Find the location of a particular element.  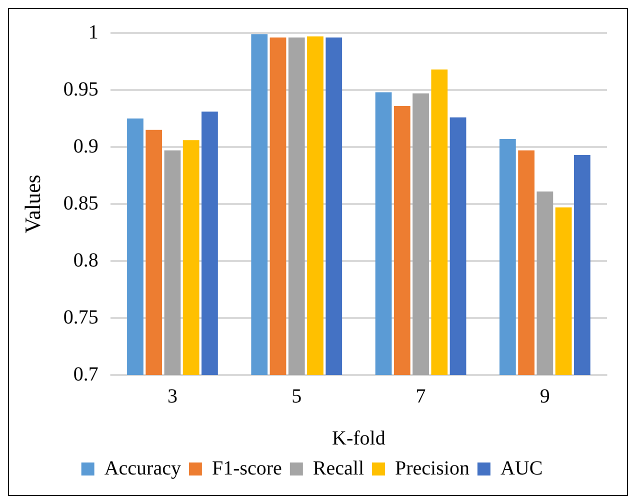

legend-label: Precision is located at coordinates (432, 468).